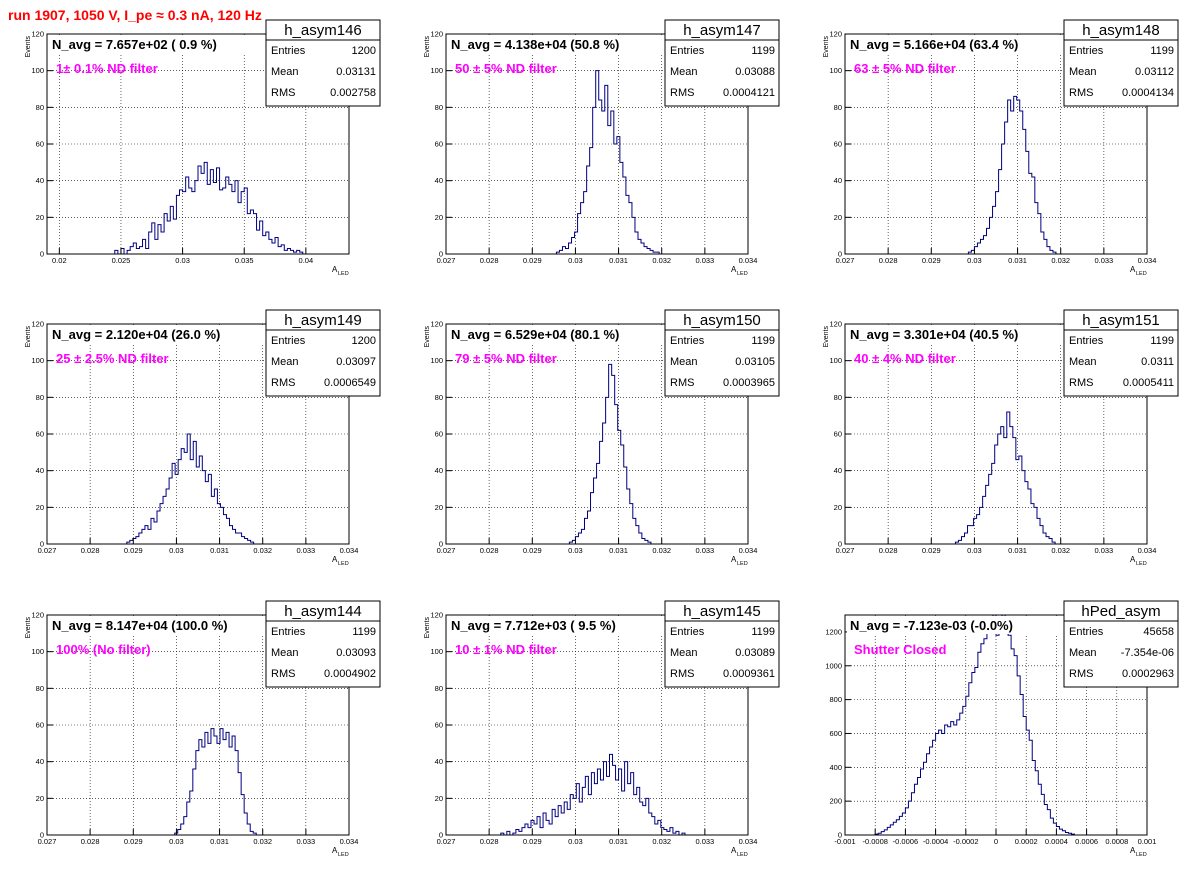 This screenshot has width=1196, height=872. What do you see at coordinates (763, 51) in the screenshot?
I see `stats-value-entries: 1199` at bounding box center [763, 51].